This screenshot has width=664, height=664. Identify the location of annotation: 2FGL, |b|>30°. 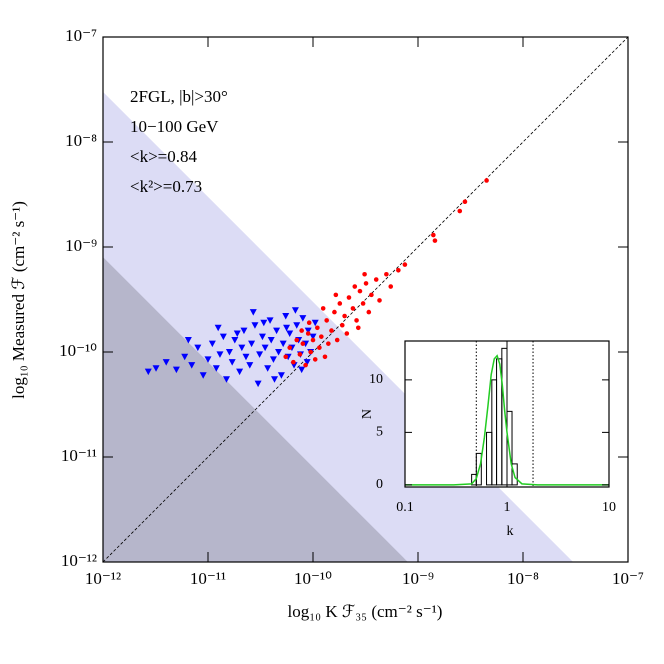
(179, 96).